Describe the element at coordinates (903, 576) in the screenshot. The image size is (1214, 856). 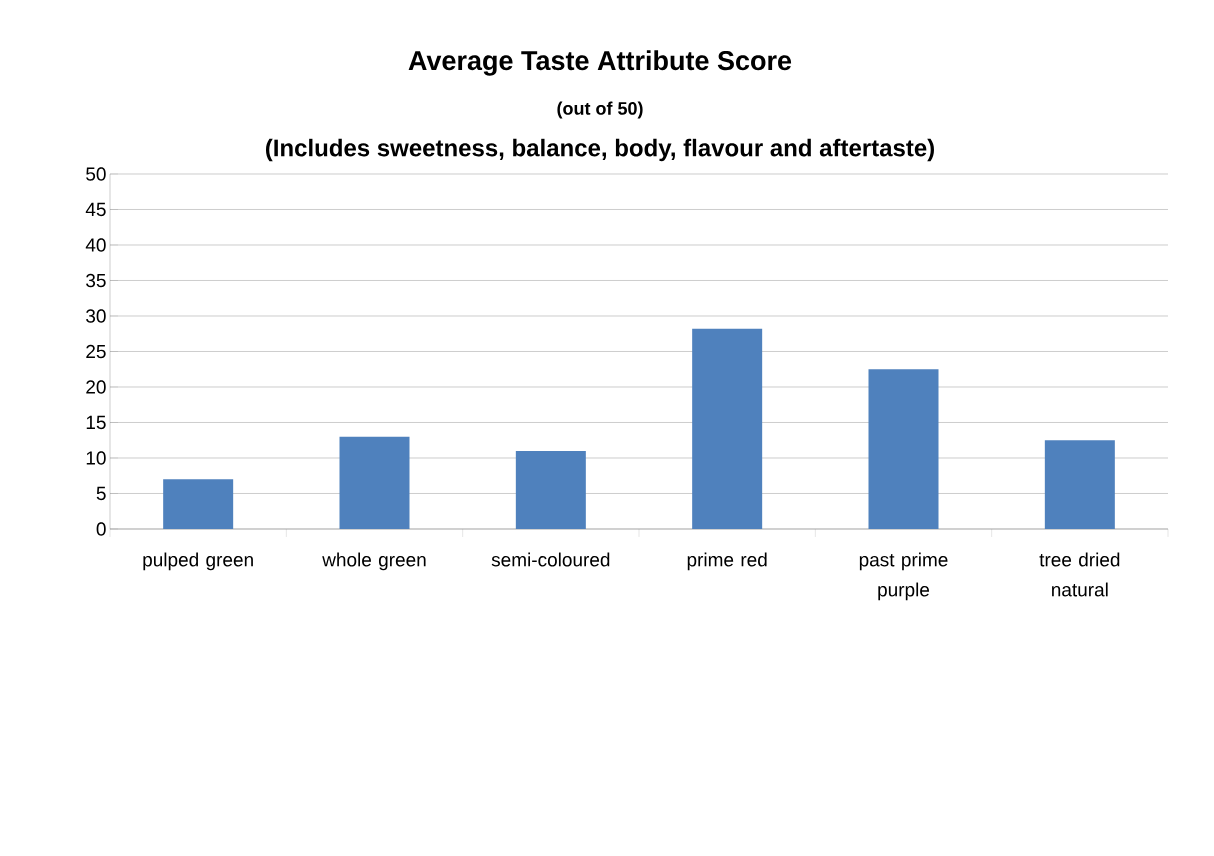
I see `x-tick-label: past prime purple` at that location.